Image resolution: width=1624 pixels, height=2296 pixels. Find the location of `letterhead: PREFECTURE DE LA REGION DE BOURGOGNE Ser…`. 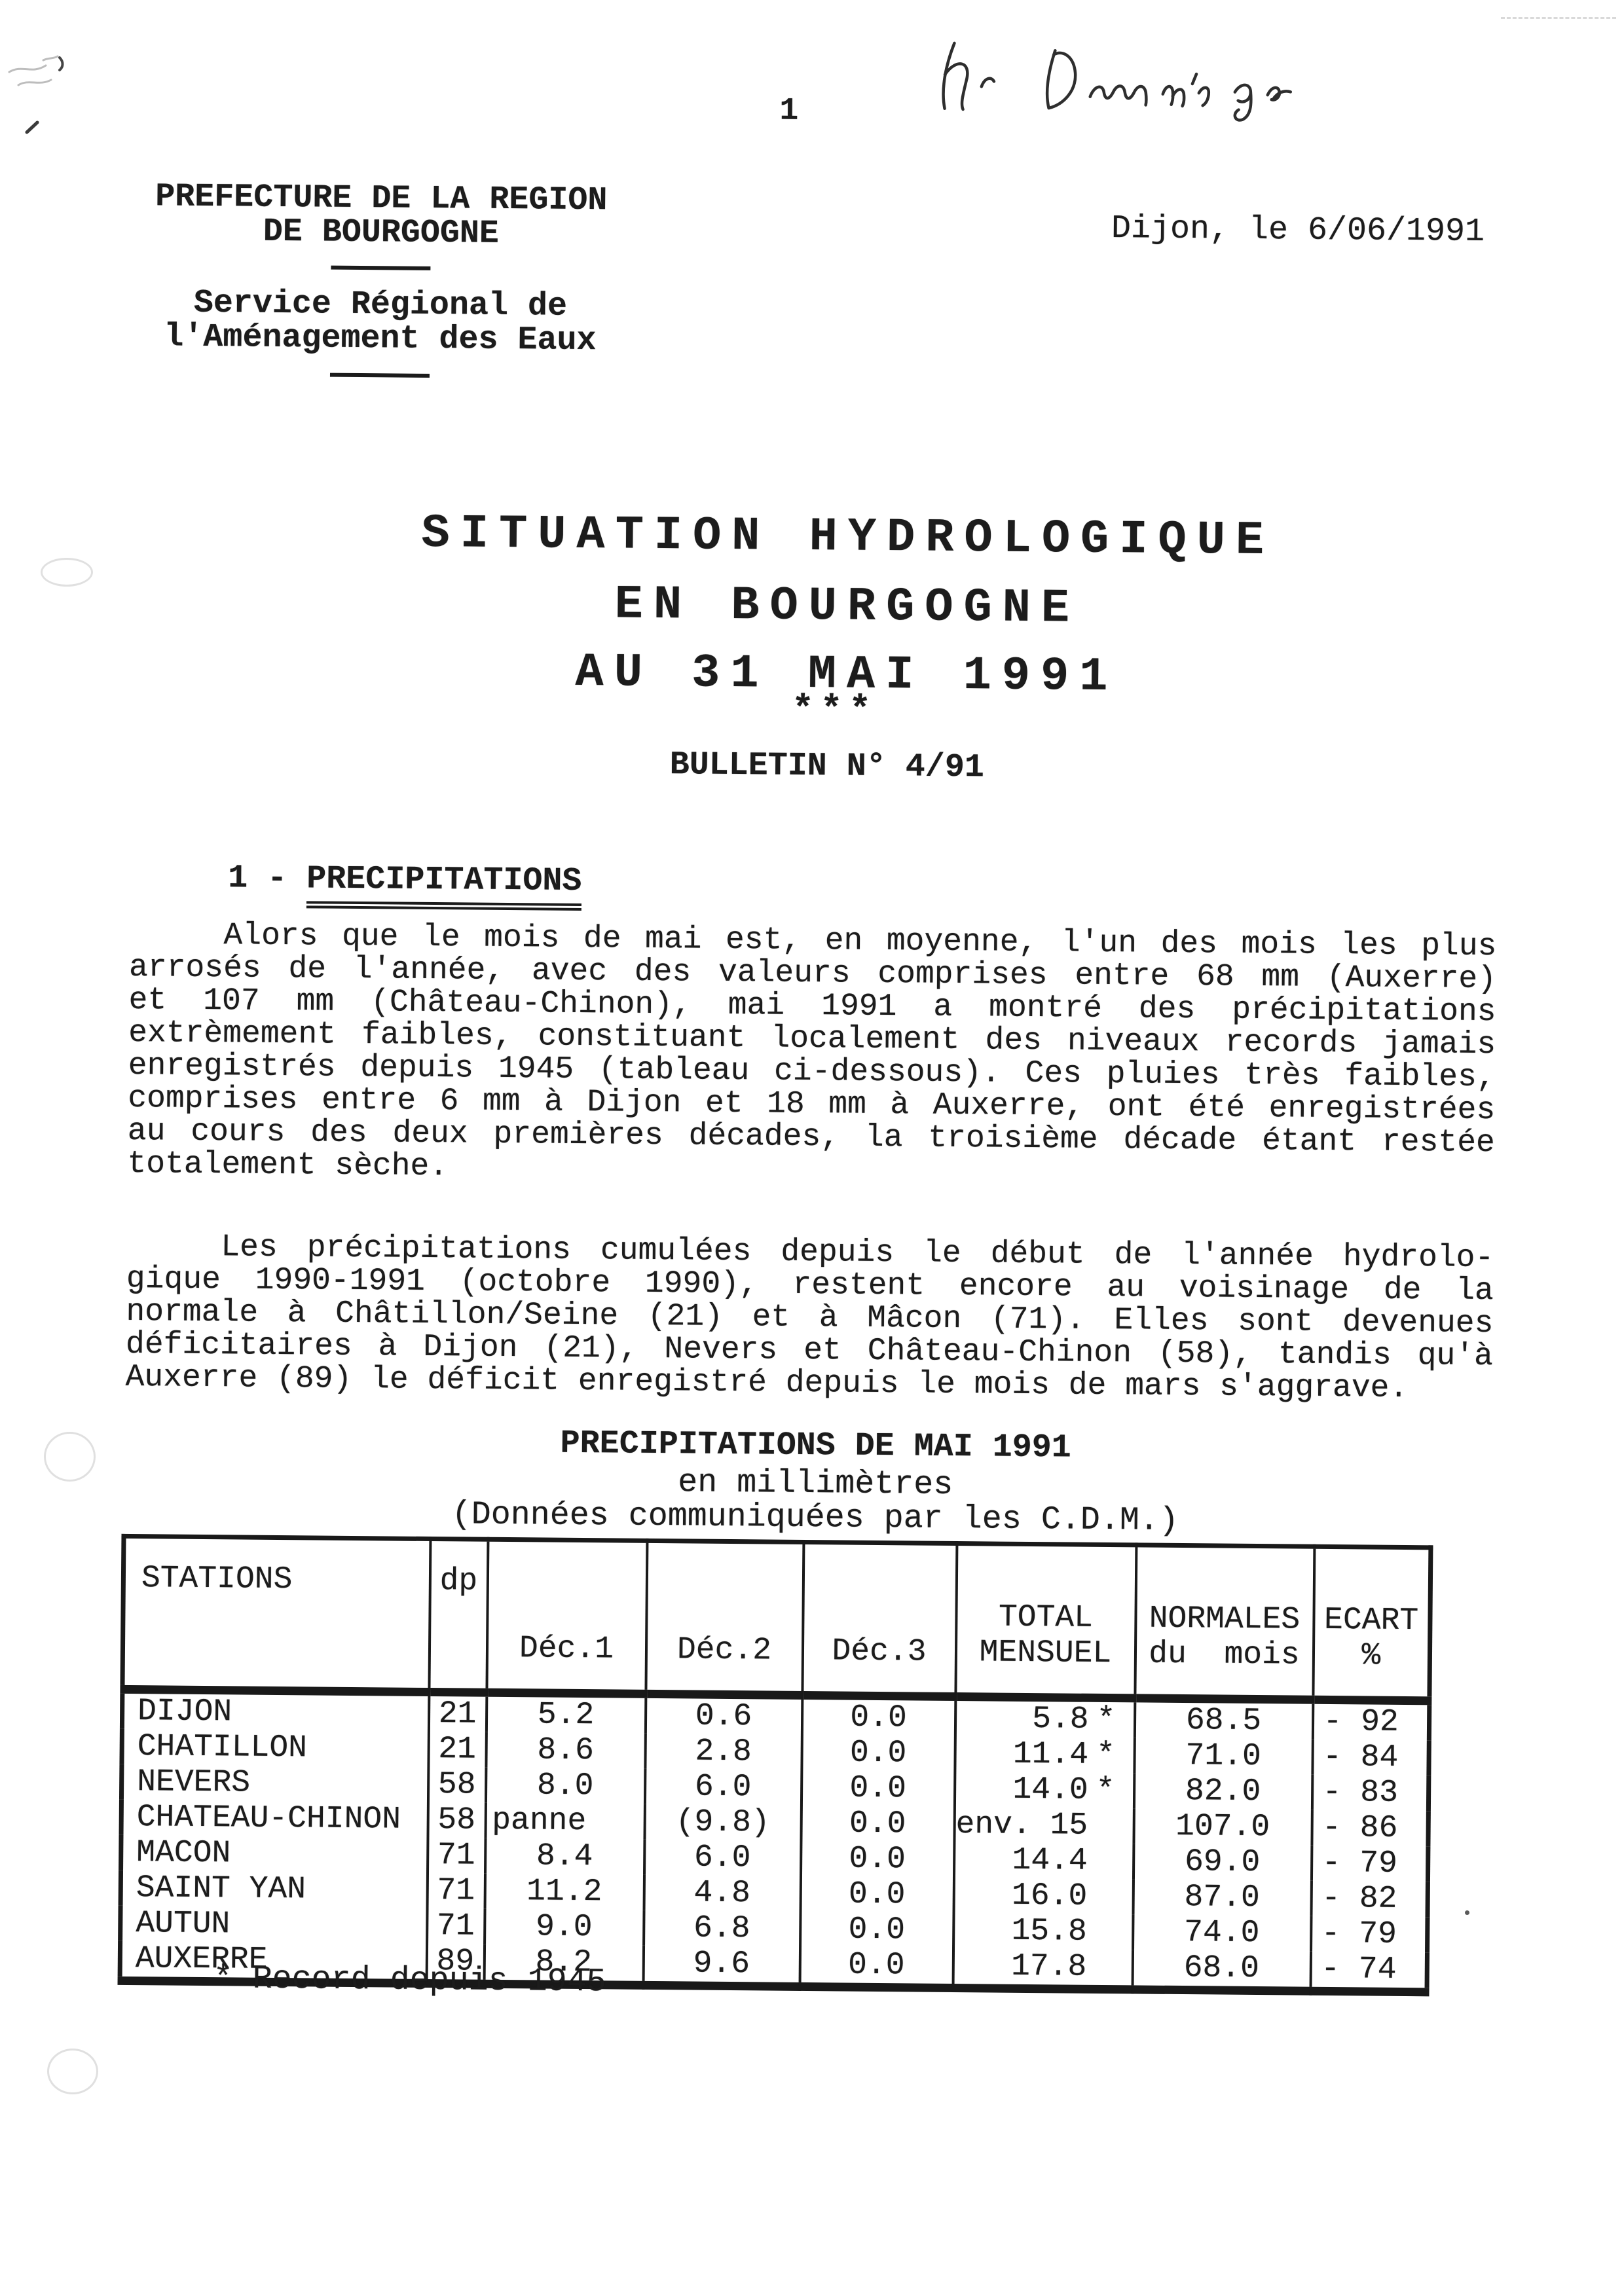

letterhead: PREFECTURE DE LA REGION DE BOURGOGNE Ser… is located at coordinates (381, 279).